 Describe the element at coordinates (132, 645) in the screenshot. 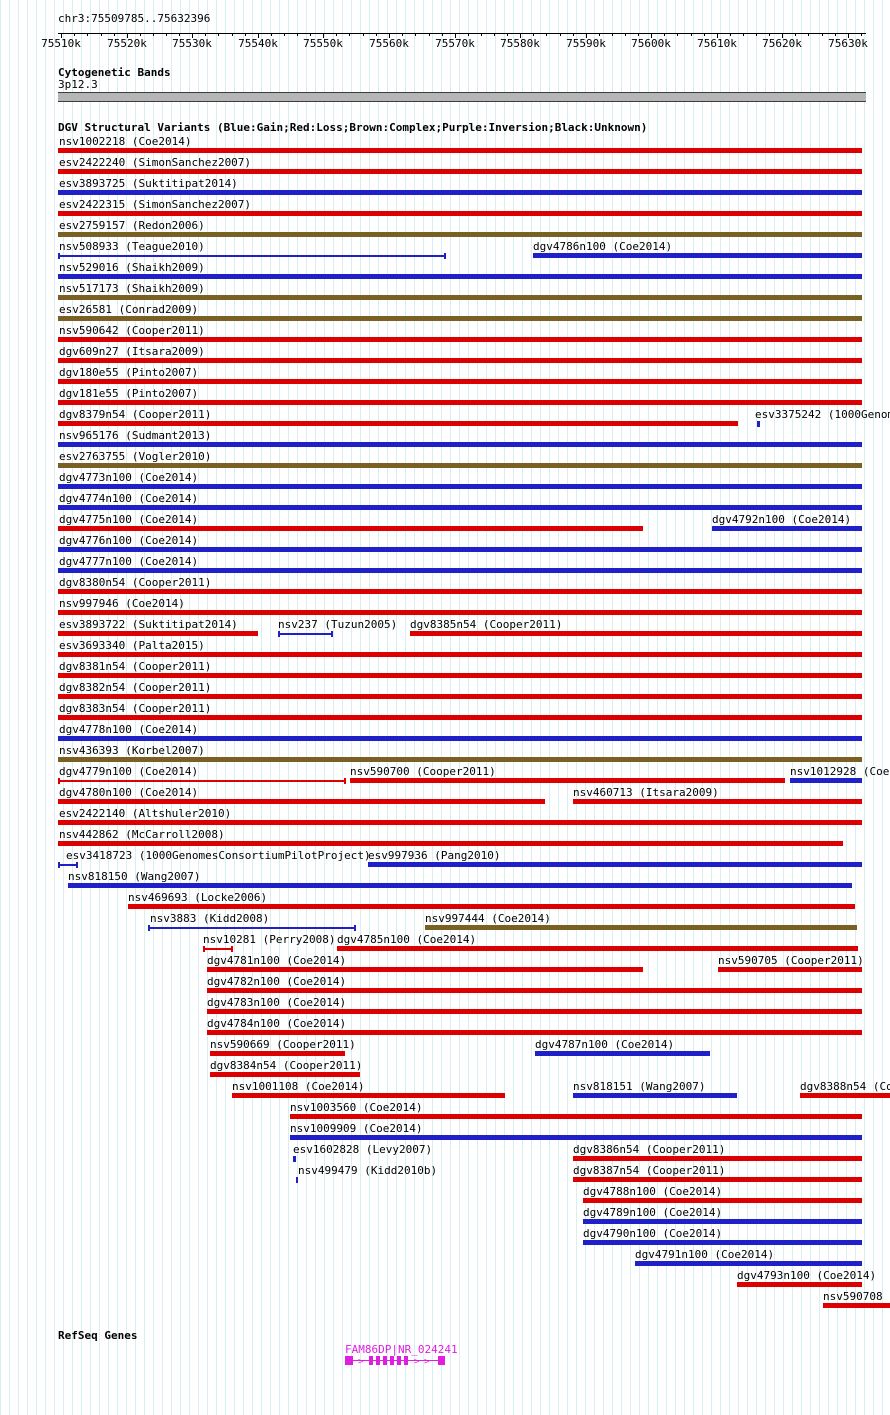

I see `variant-label: esv3693340 (Palta2015)` at that location.